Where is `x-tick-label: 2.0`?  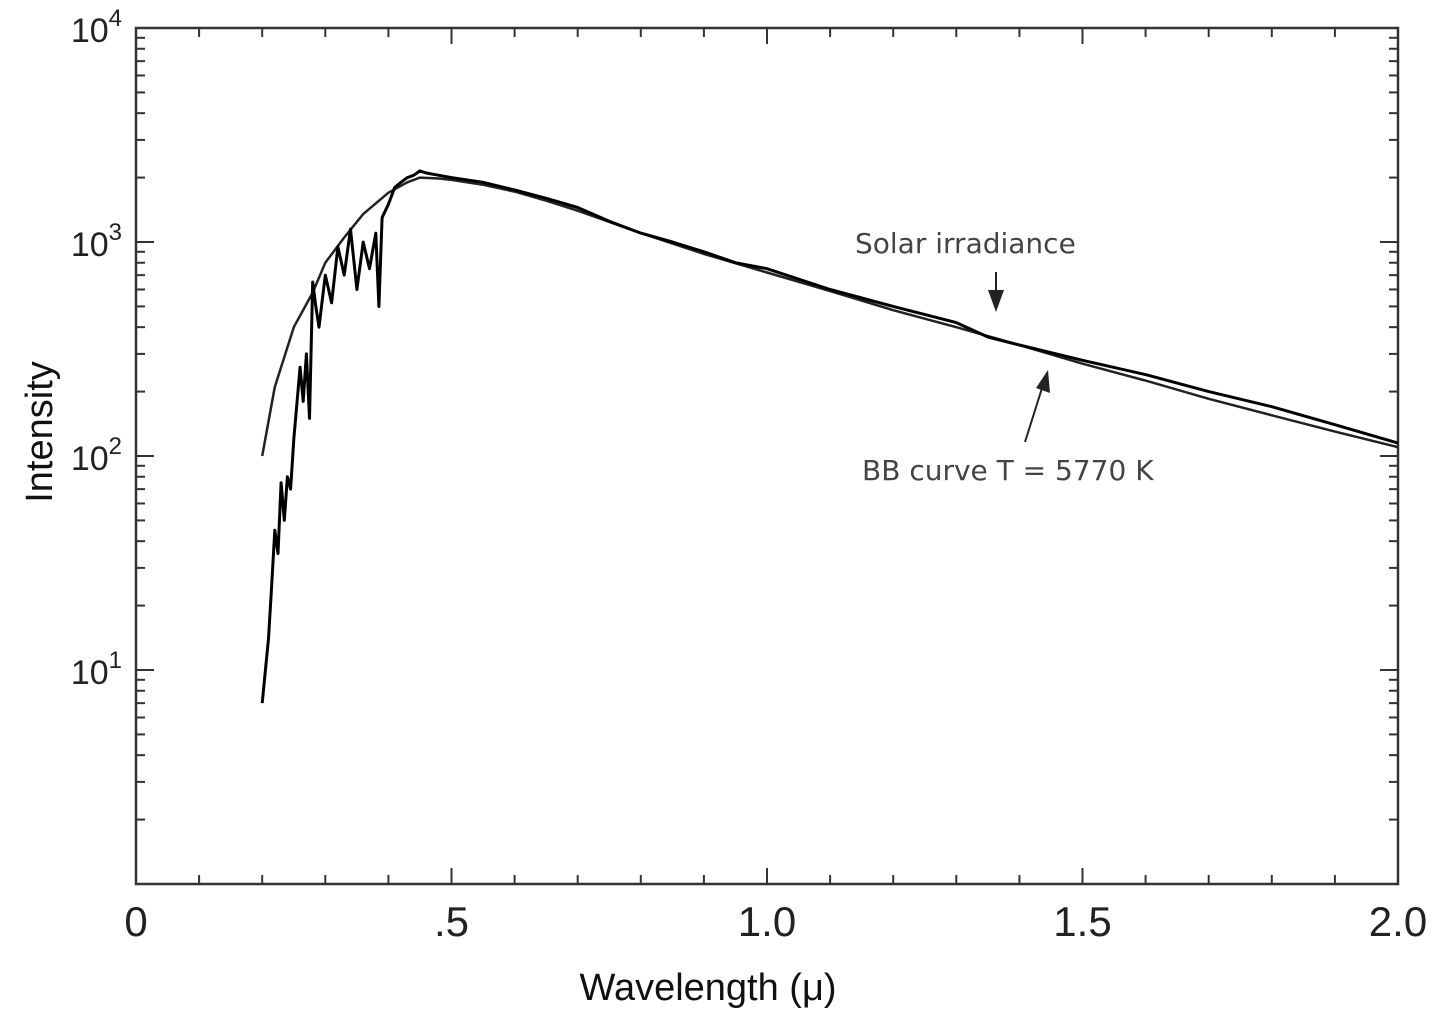 x-tick-label: 2.0 is located at coordinates (1398, 921).